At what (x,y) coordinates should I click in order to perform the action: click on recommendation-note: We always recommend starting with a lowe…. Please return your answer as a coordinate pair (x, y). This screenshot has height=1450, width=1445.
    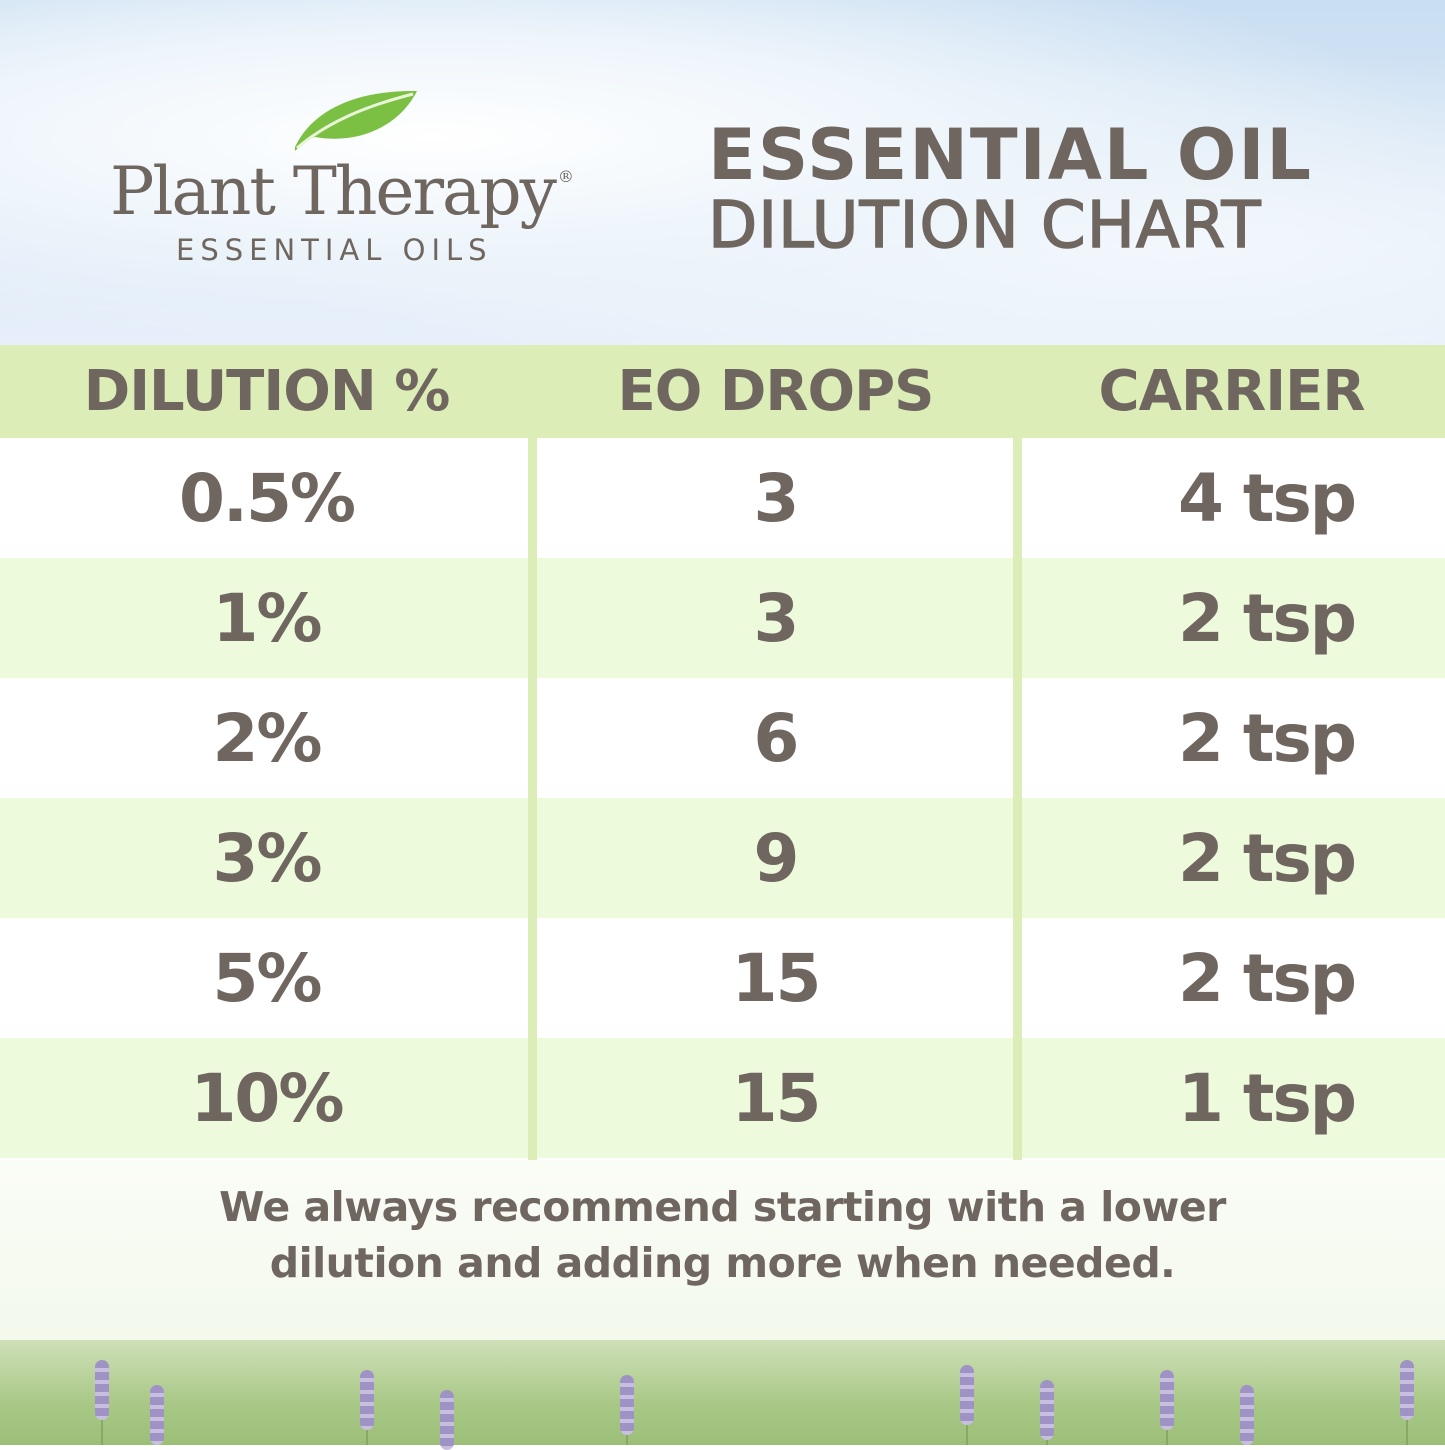
    Looking at the image, I should click on (722, 1250).